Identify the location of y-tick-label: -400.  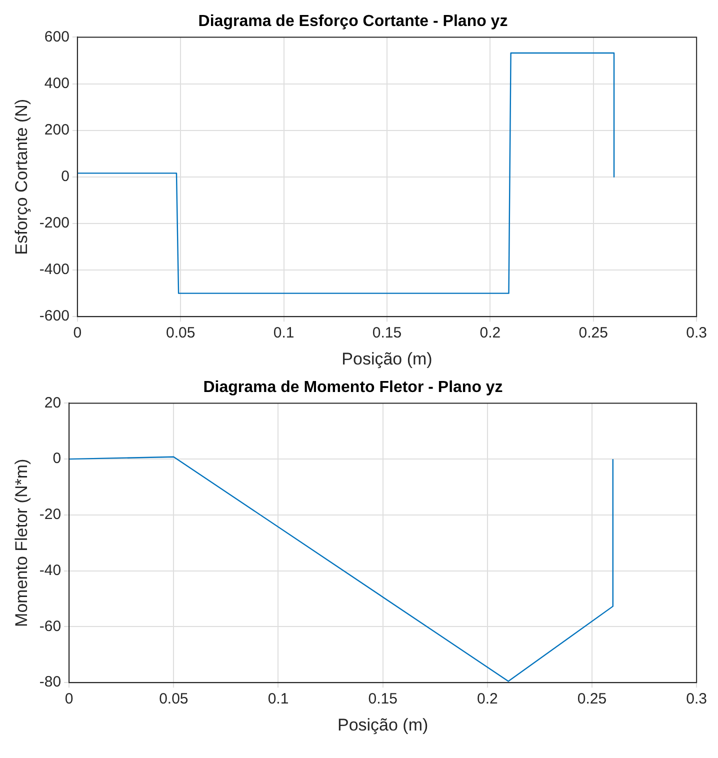
(54, 269).